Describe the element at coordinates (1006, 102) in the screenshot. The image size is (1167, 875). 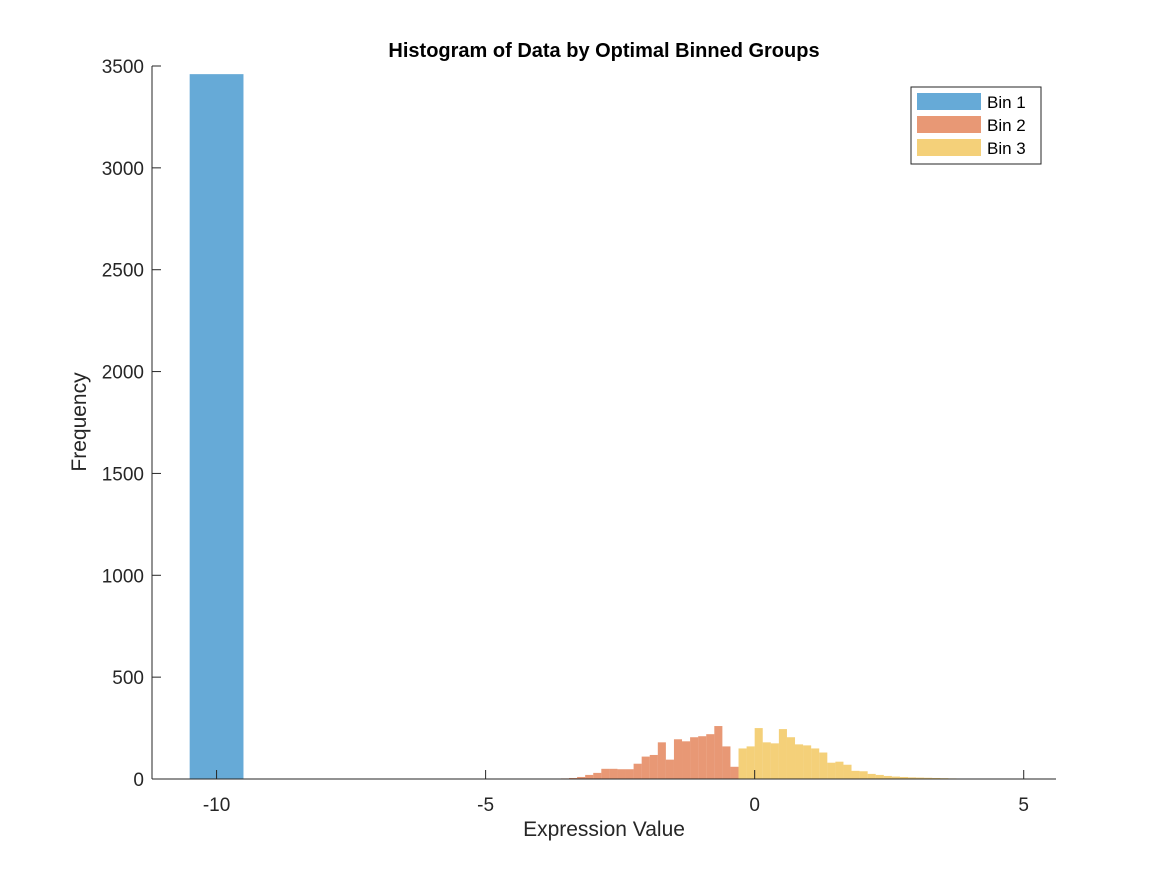
I see `legend-label: Bin 1` at that location.